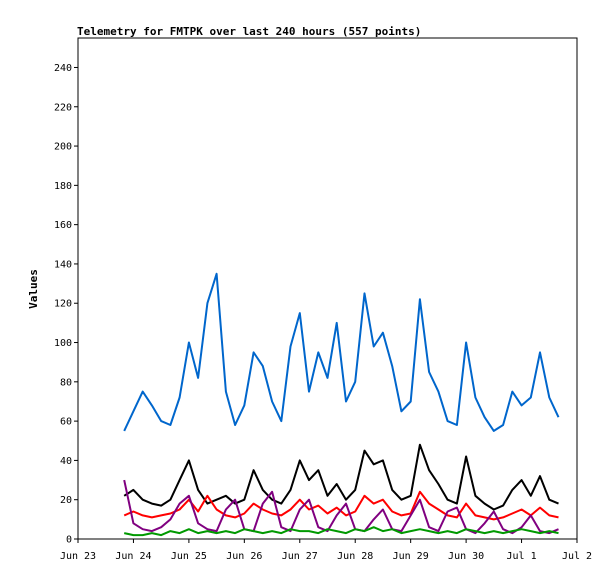 This screenshot has height=579, width=615. What do you see at coordinates (63, 304) in the screenshot?
I see `y-tick-label: 120` at bounding box center [63, 304].